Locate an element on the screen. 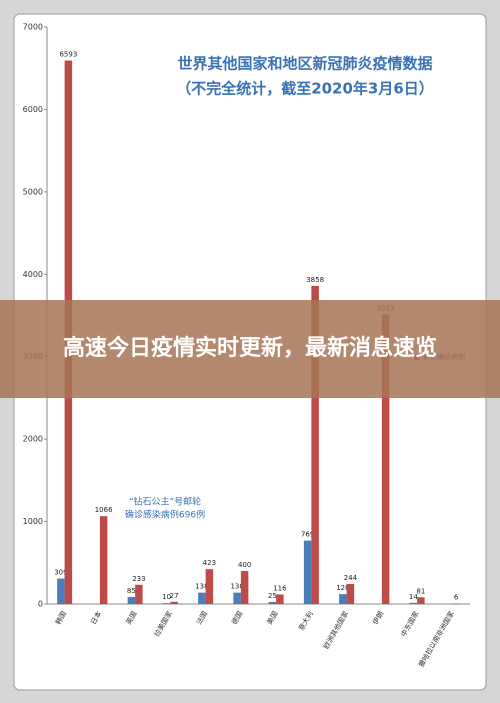 The width and height of the screenshot is (500, 703). value-label: 423 is located at coordinates (209, 563).